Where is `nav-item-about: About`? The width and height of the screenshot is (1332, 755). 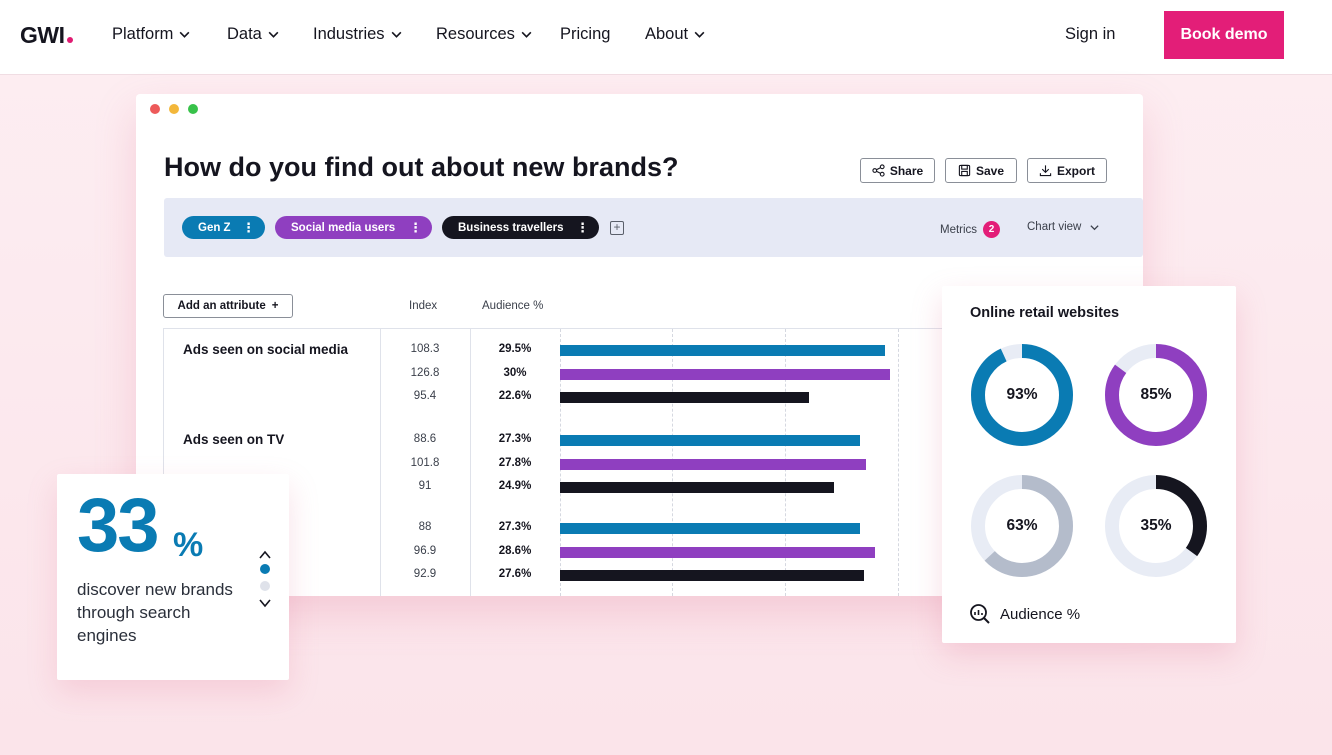 nav-item-about: About is located at coordinates (675, 34).